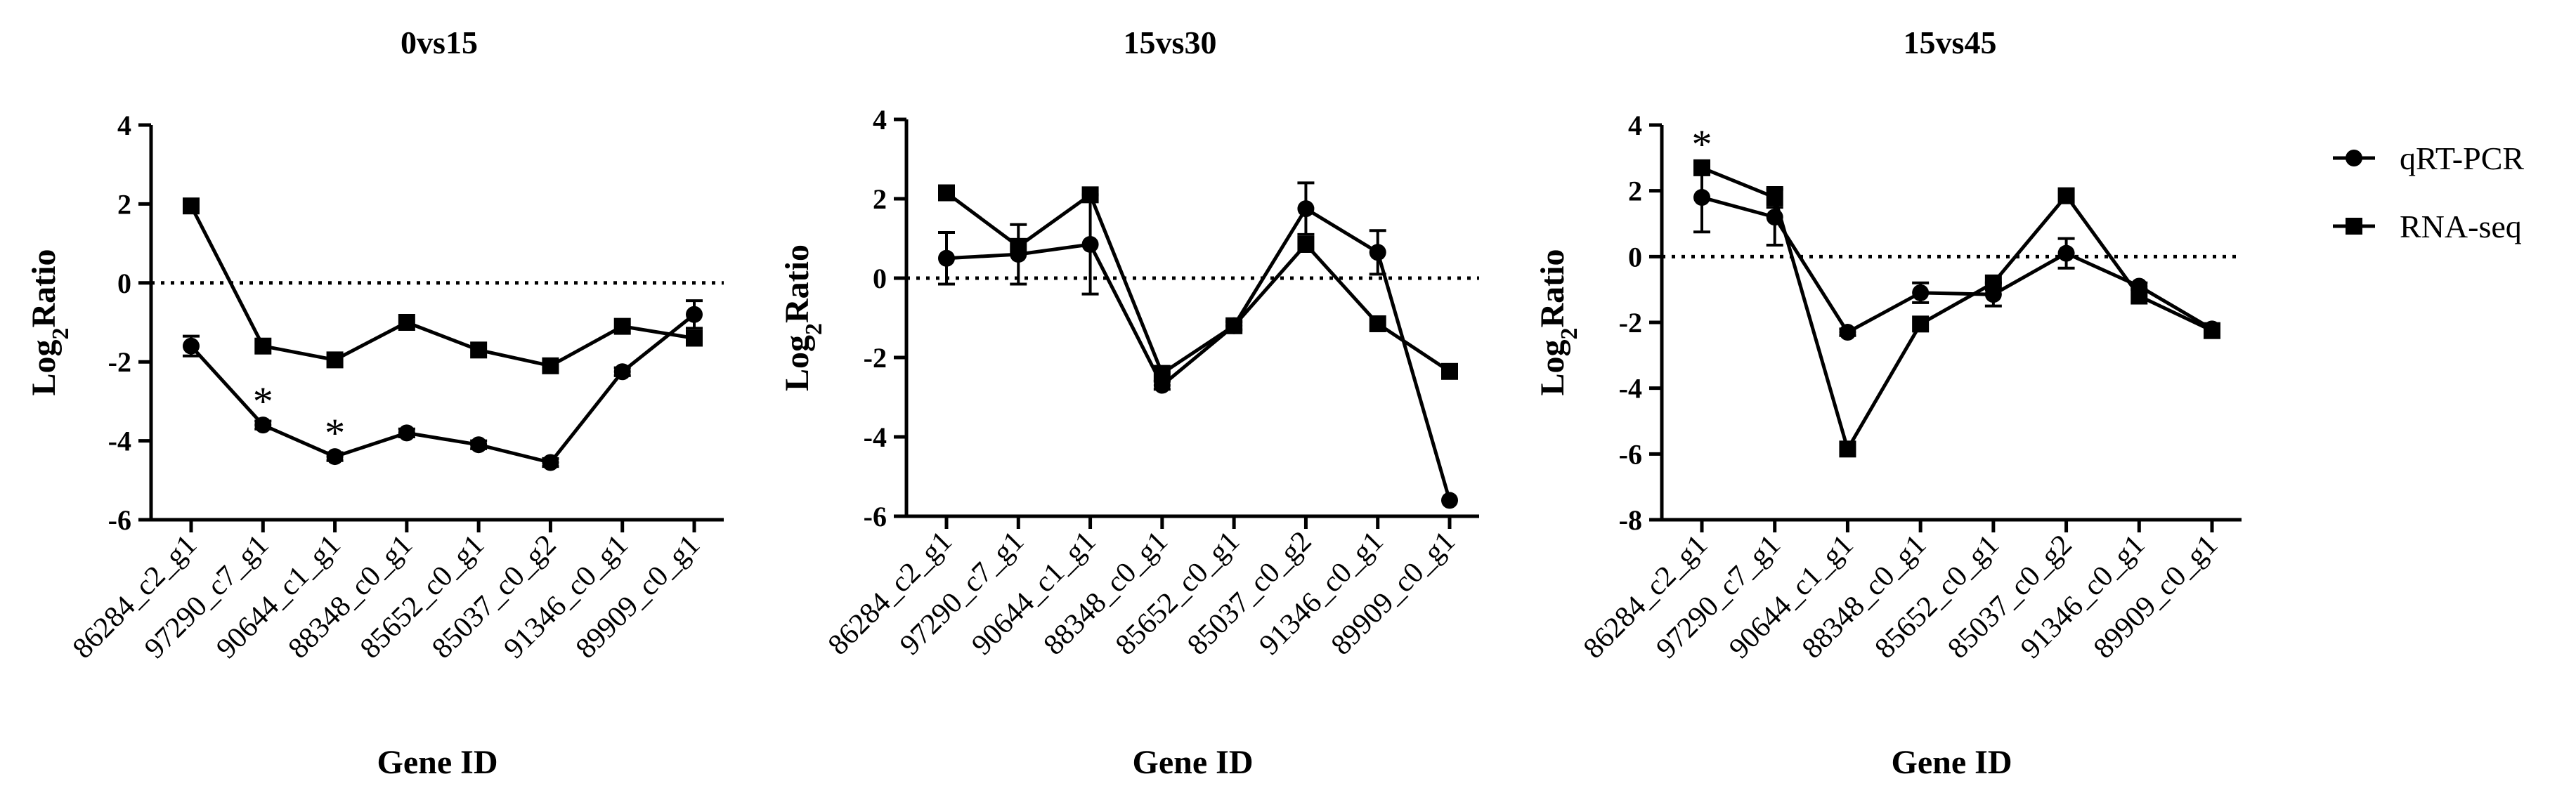 The width and height of the screenshot is (2576, 800). What do you see at coordinates (2354, 158) in the screenshot?
I see `legend-circle-marker` at bounding box center [2354, 158].